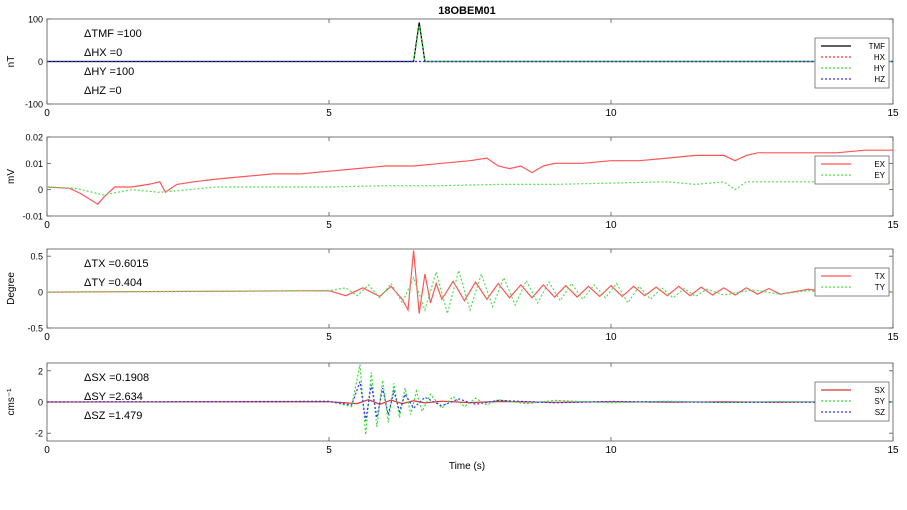  What do you see at coordinates (34, 105) in the screenshot?
I see `y-tick-label: -100` at bounding box center [34, 105].